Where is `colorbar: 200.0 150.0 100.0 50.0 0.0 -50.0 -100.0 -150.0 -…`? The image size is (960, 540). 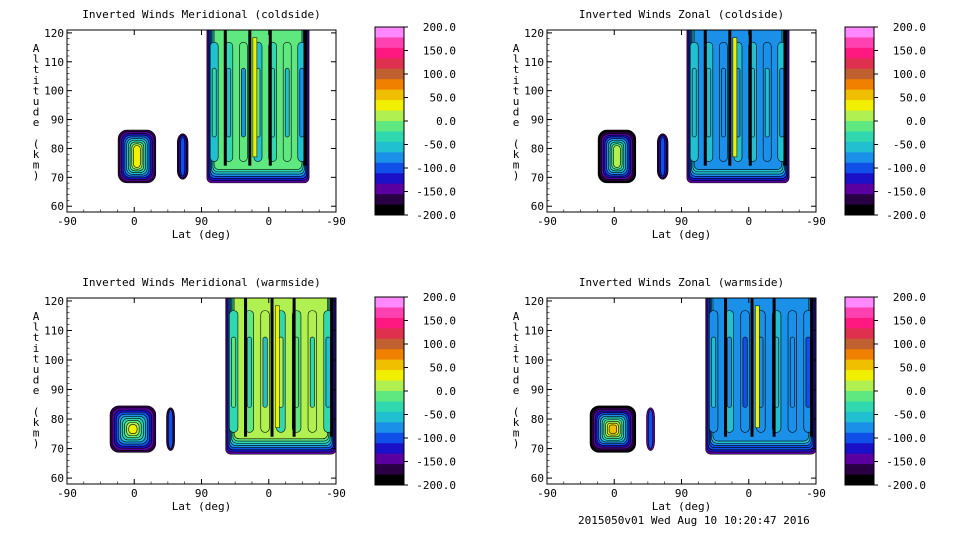
colorbar: 200.0 150.0 100.0 50.0 0.0 -50.0 -100.0 -150.0 -… is located at coordinates (415, 121).